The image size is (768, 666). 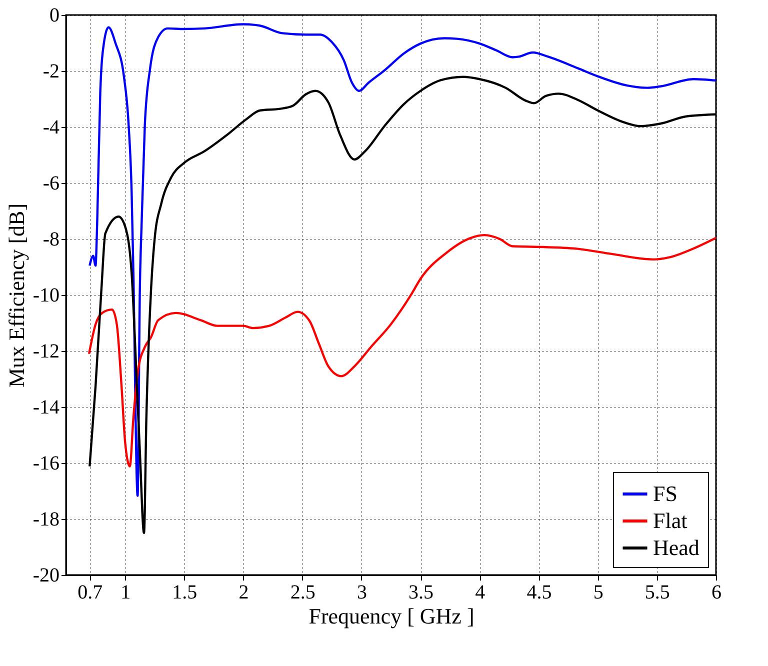 I want to click on x-tick-label: 6, so click(x=717, y=593).